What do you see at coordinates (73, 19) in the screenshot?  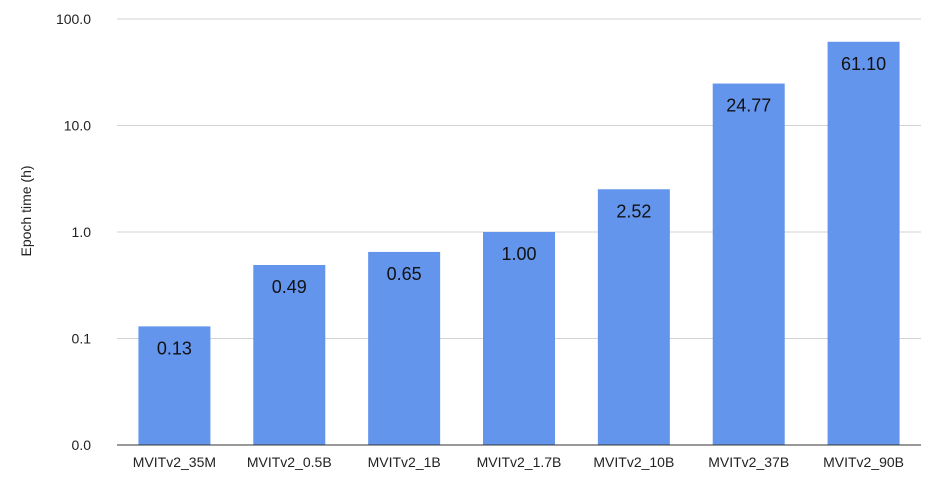 I see `y-tick-label: 100.0` at bounding box center [73, 19].